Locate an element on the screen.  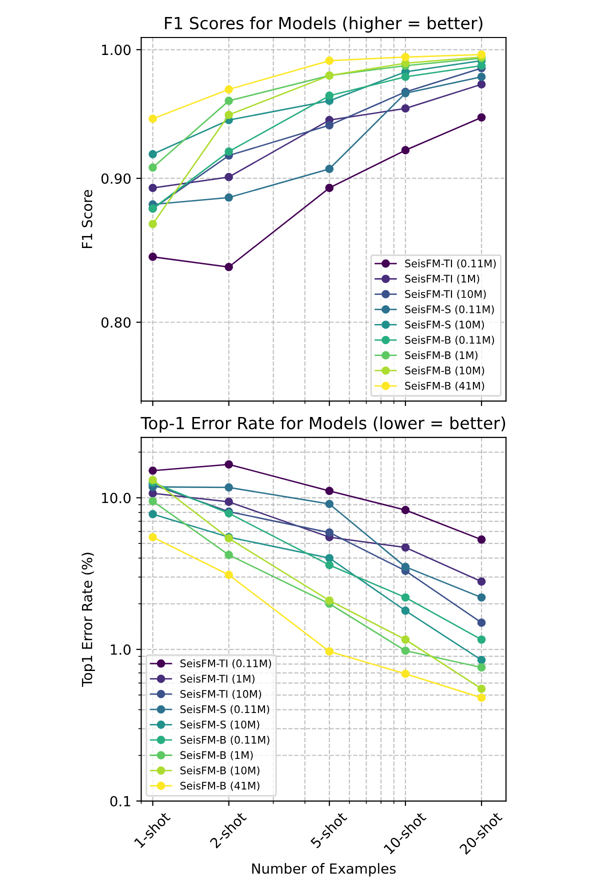
x-axis-title: Number of Examples is located at coordinates (324, 869).